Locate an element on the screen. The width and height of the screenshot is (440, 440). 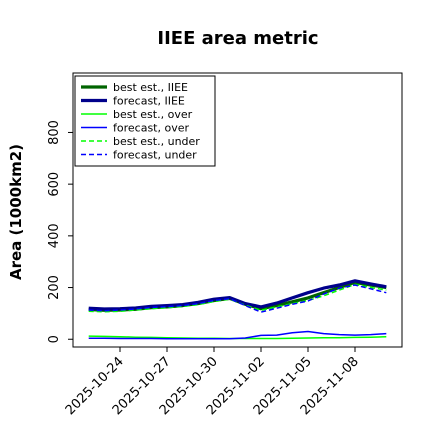
plot-area is located at coordinates (237, 309).